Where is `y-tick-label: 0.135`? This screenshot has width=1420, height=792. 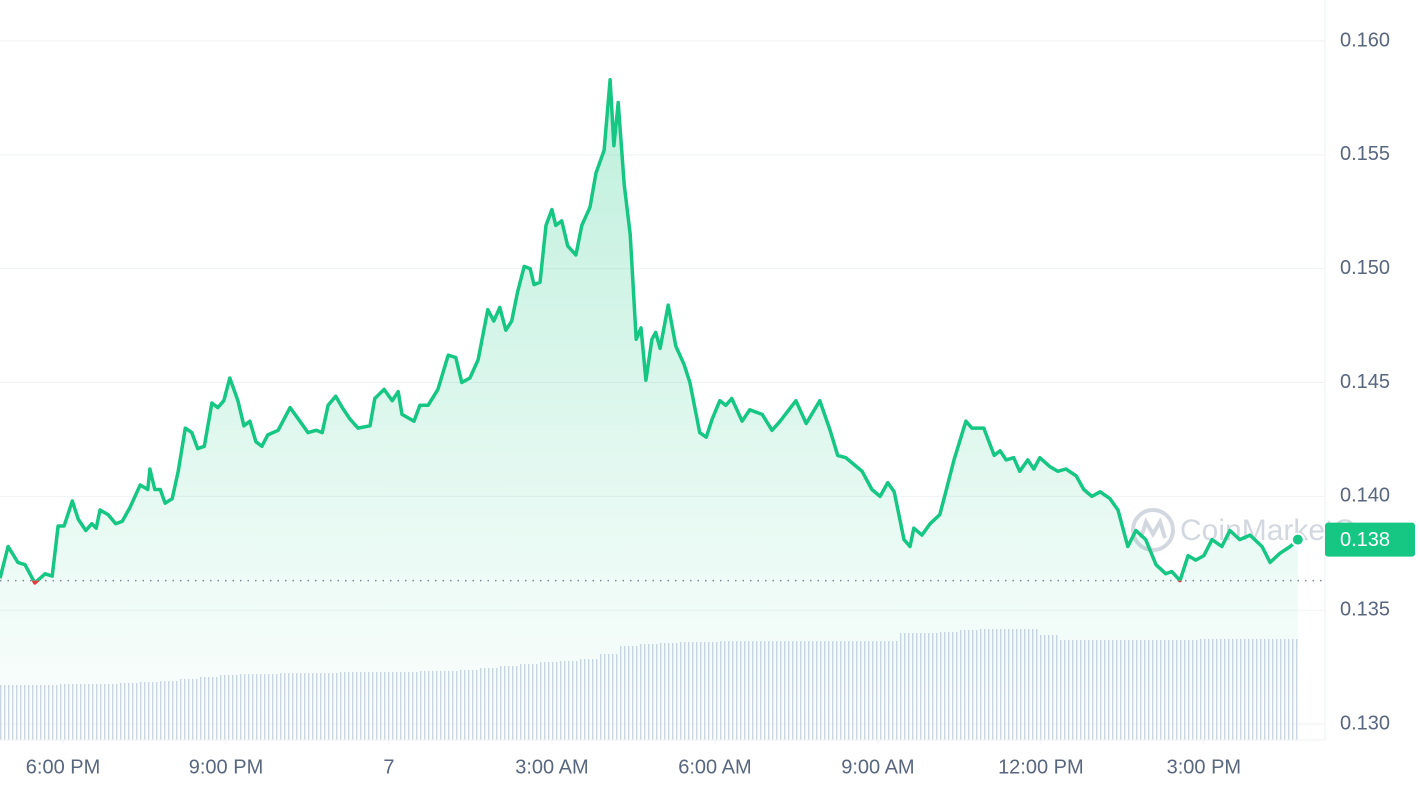
y-tick-label: 0.135 is located at coordinates (1365, 609).